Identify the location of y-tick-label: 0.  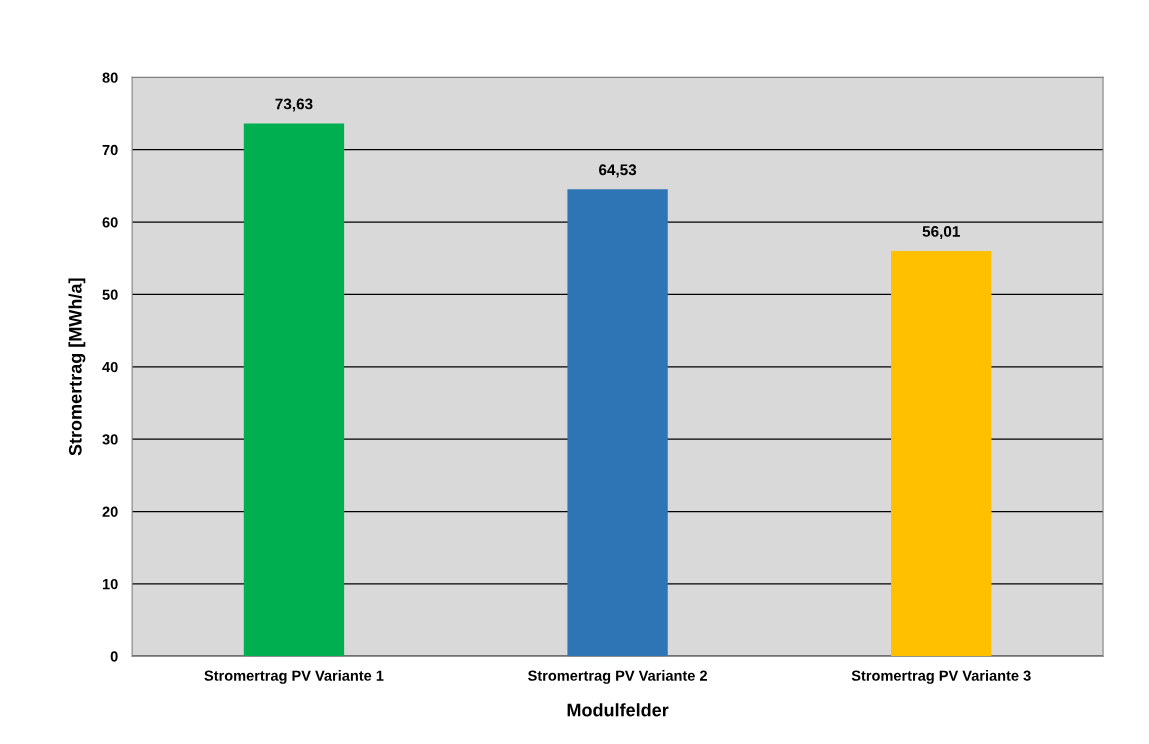
(114, 656).